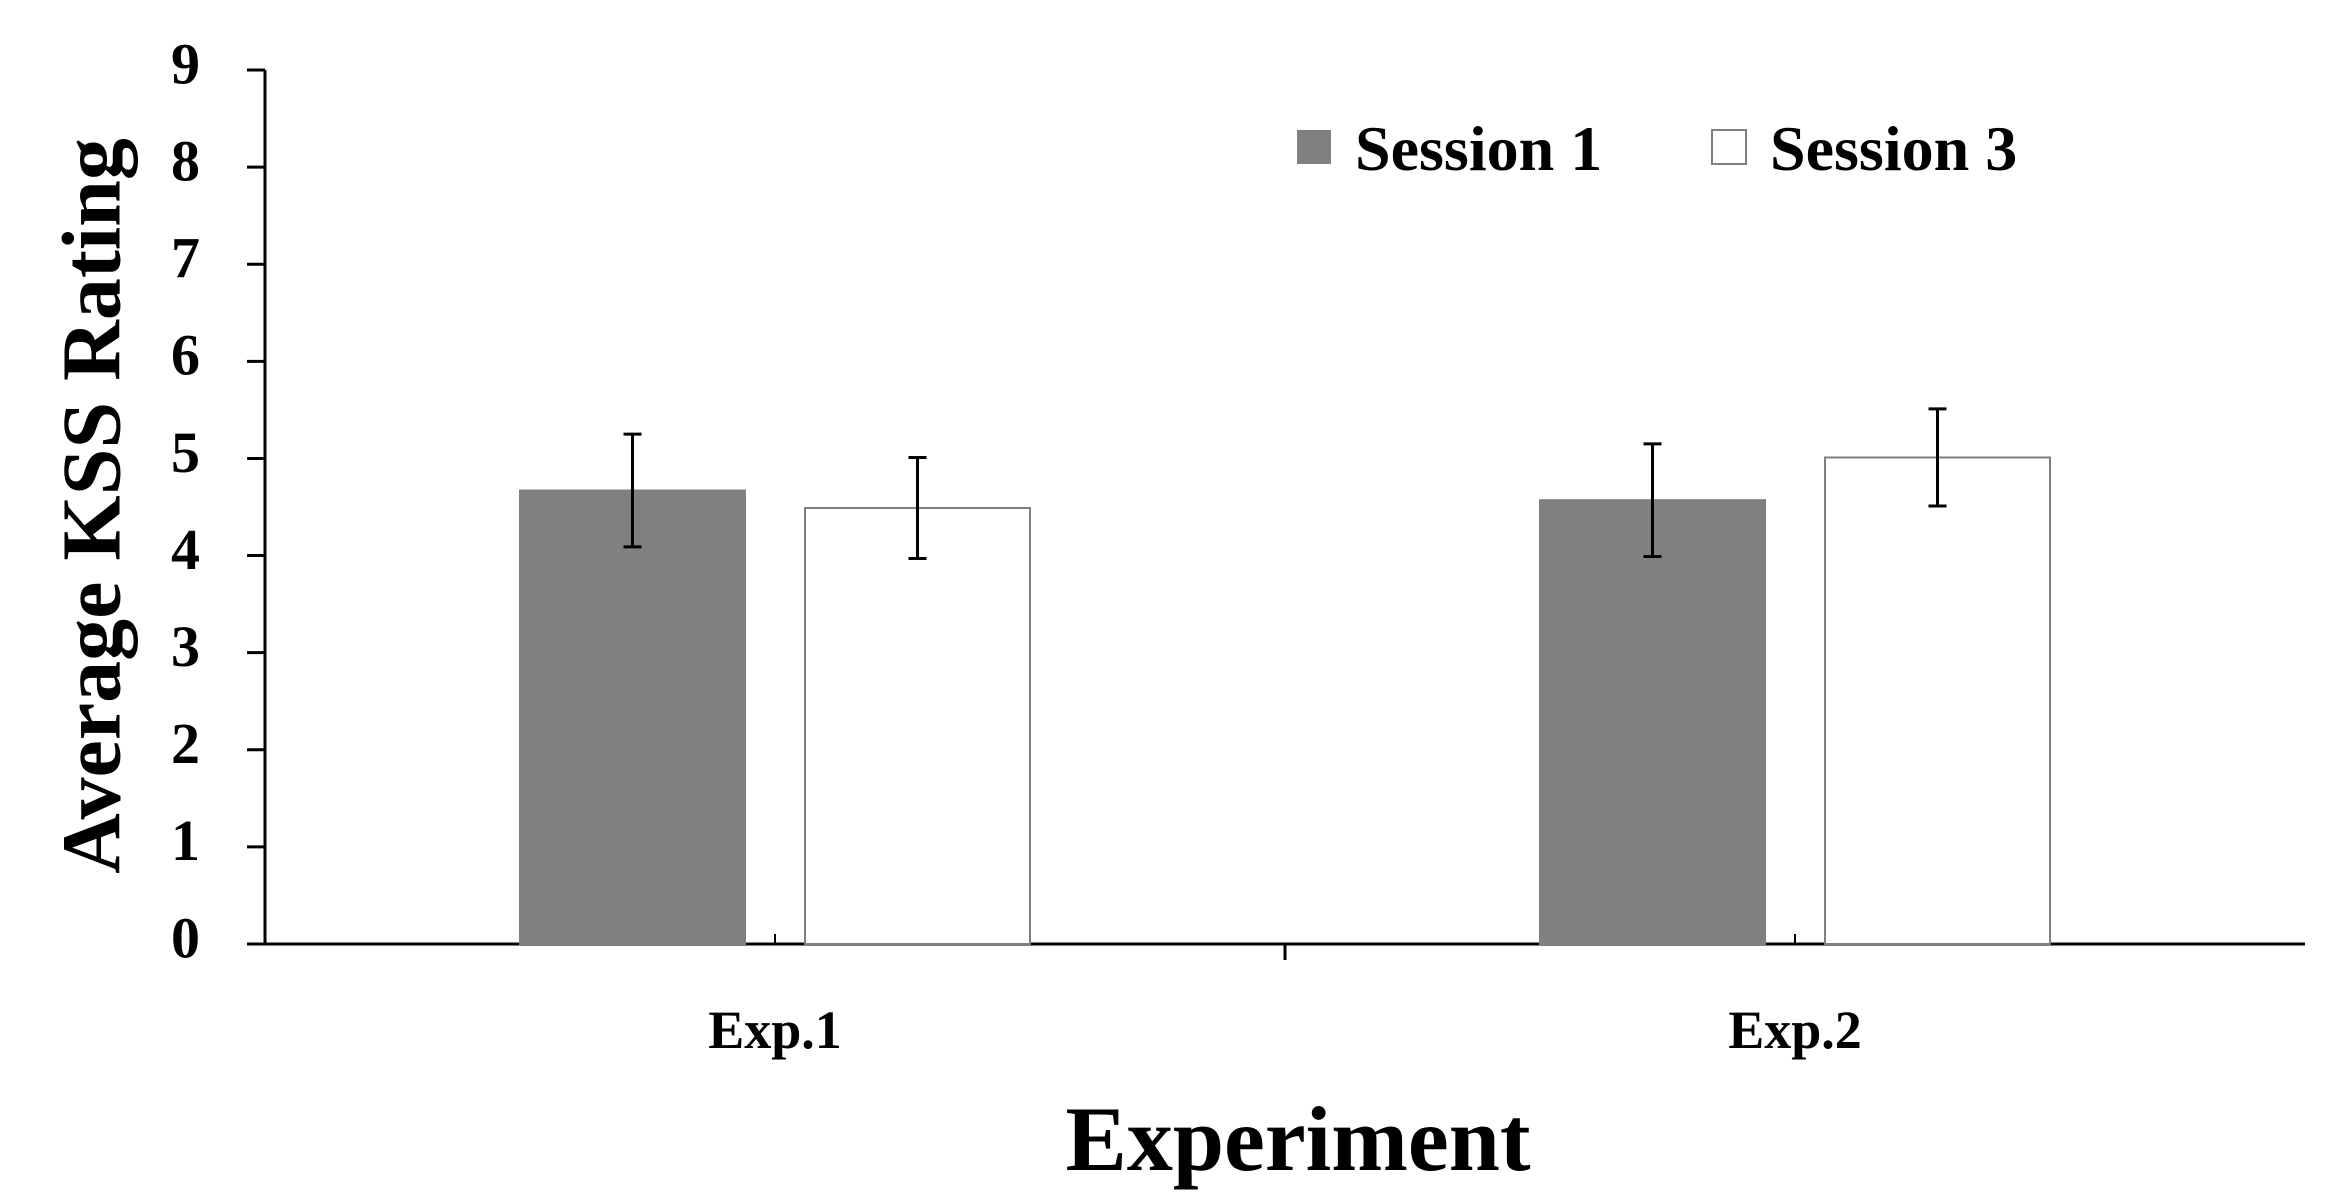  I want to click on x-axis-title: Experiment, so click(1297, 1139).